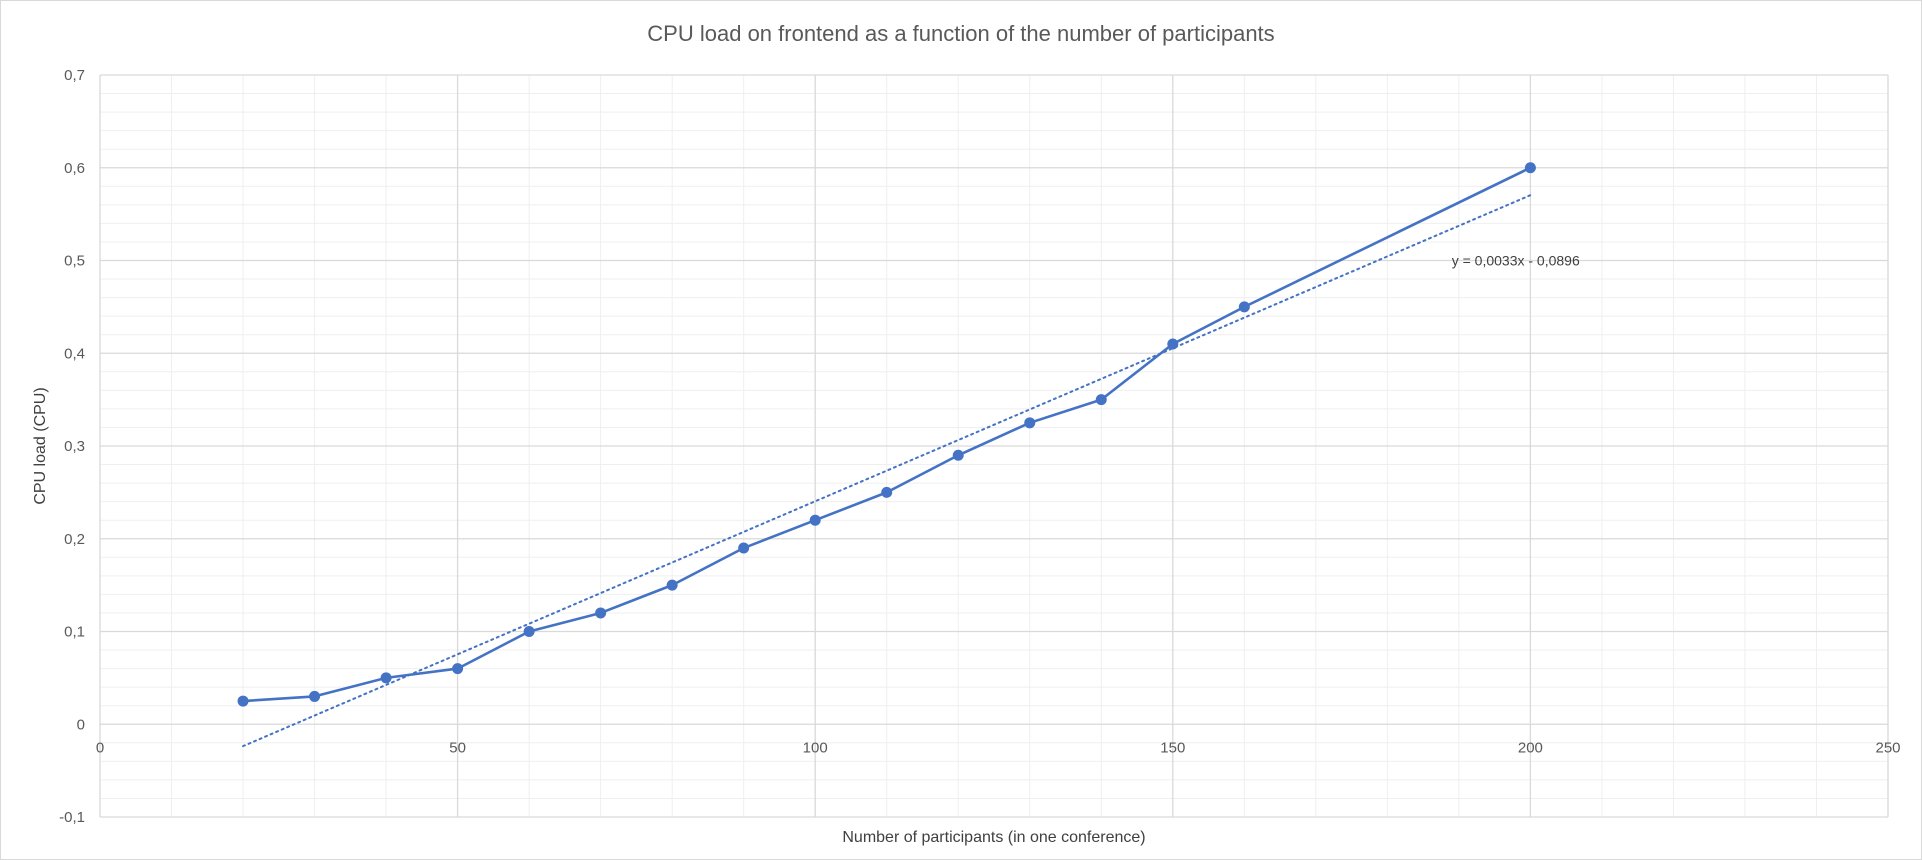 The height and width of the screenshot is (860, 1922). What do you see at coordinates (998, 747) in the screenshot?
I see `x-axis-tick-labels: 0 50 100 150 200 250` at bounding box center [998, 747].